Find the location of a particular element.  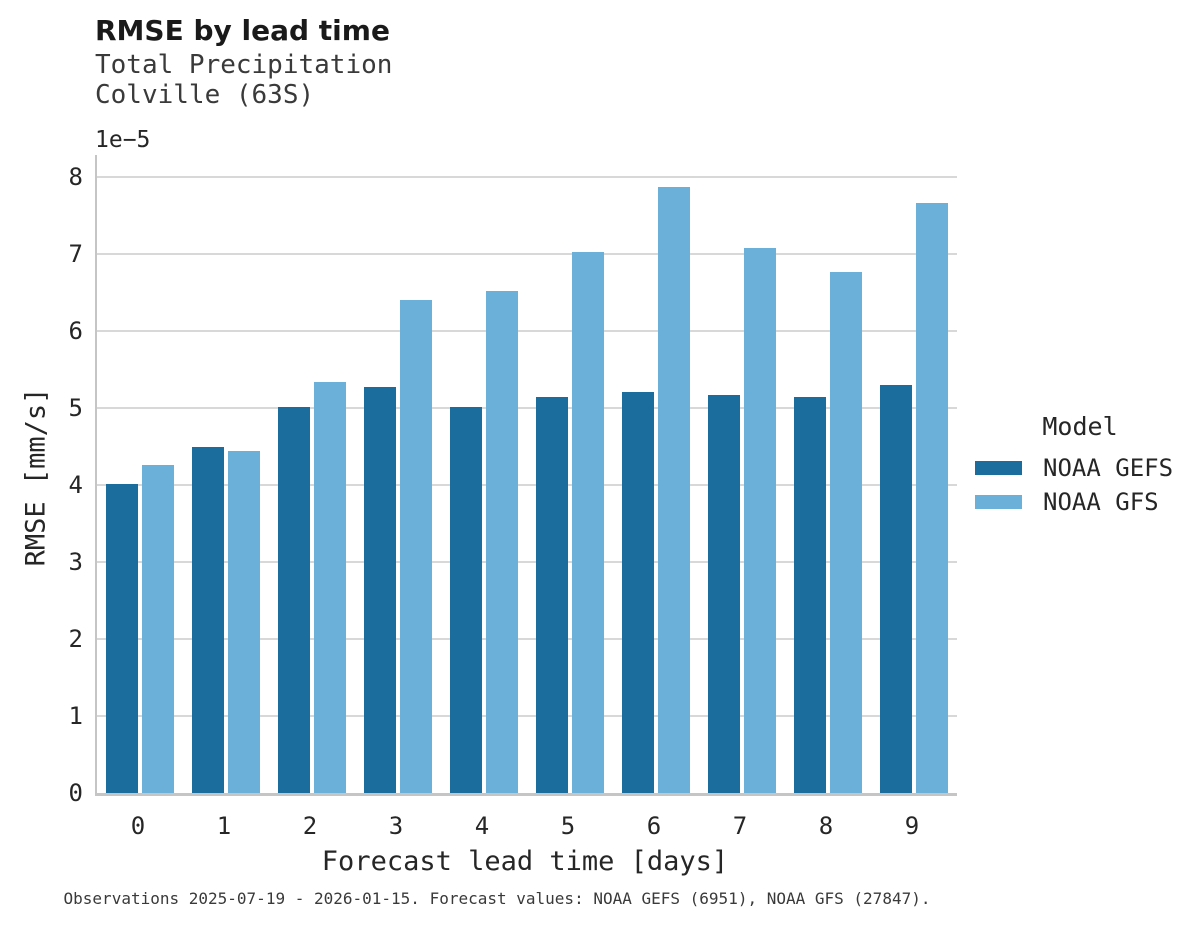

legend-label: NOAA GFS is located at coordinates (1101, 502).